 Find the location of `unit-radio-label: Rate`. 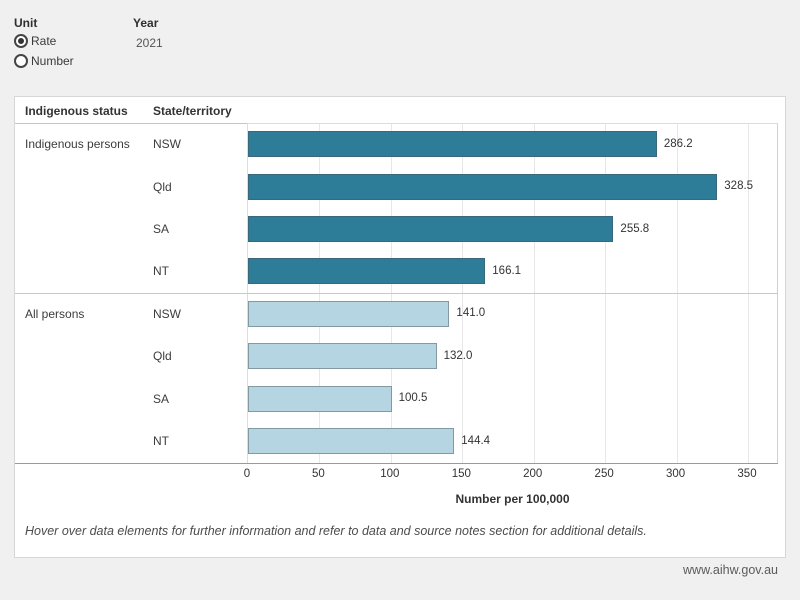

unit-radio-label: Rate is located at coordinates (44, 41).